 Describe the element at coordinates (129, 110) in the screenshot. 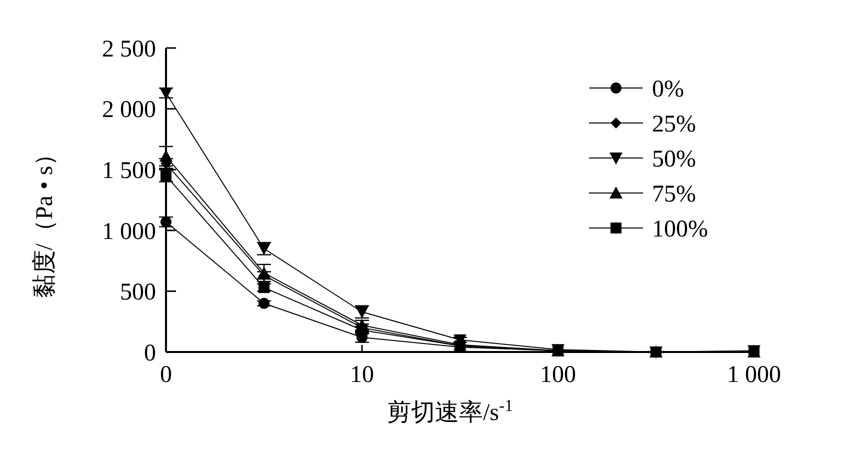

I see `y-tick-label: 2 000` at that location.